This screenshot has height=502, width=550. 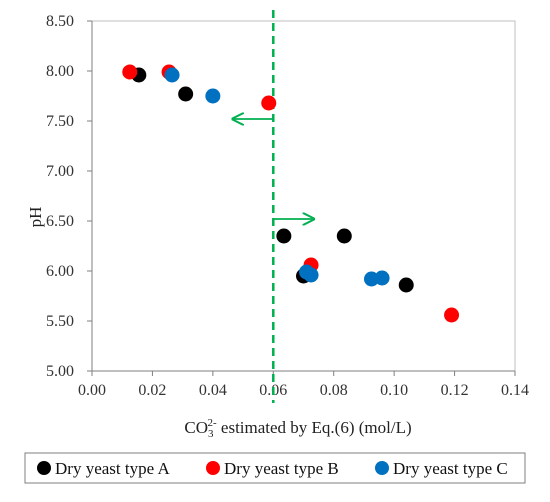 What do you see at coordinates (314, 427) in the screenshot?
I see `x-axis-title-rest: estimated by Eq.(6) (mol/L)` at bounding box center [314, 427].